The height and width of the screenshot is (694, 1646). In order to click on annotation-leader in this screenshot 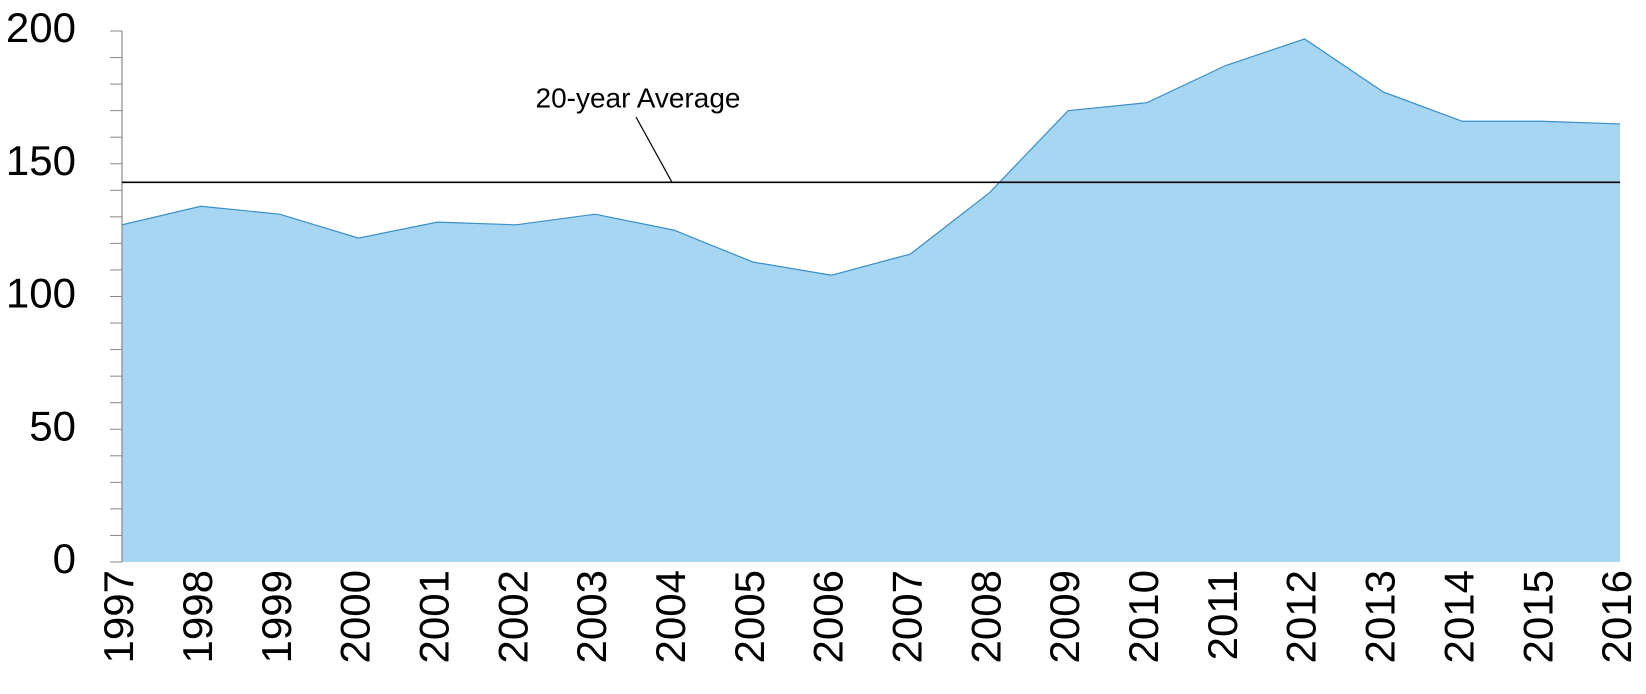, I will do `click(654, 149)`.